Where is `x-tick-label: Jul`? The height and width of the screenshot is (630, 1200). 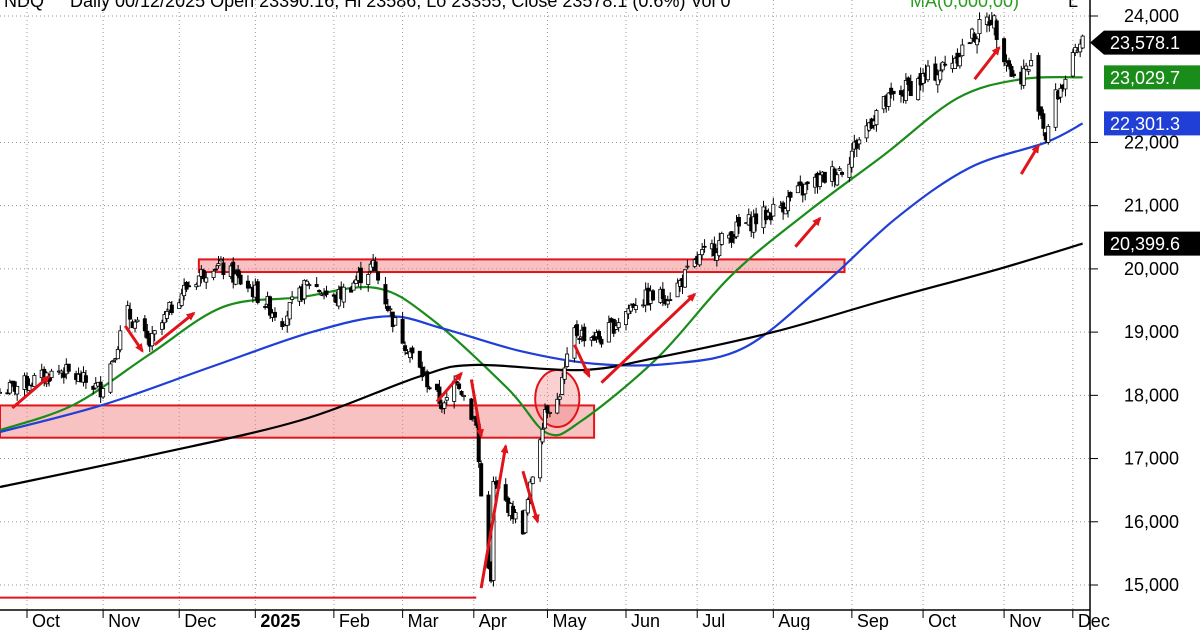 x-tick-label: Jul is located at coordinates (713, 620).